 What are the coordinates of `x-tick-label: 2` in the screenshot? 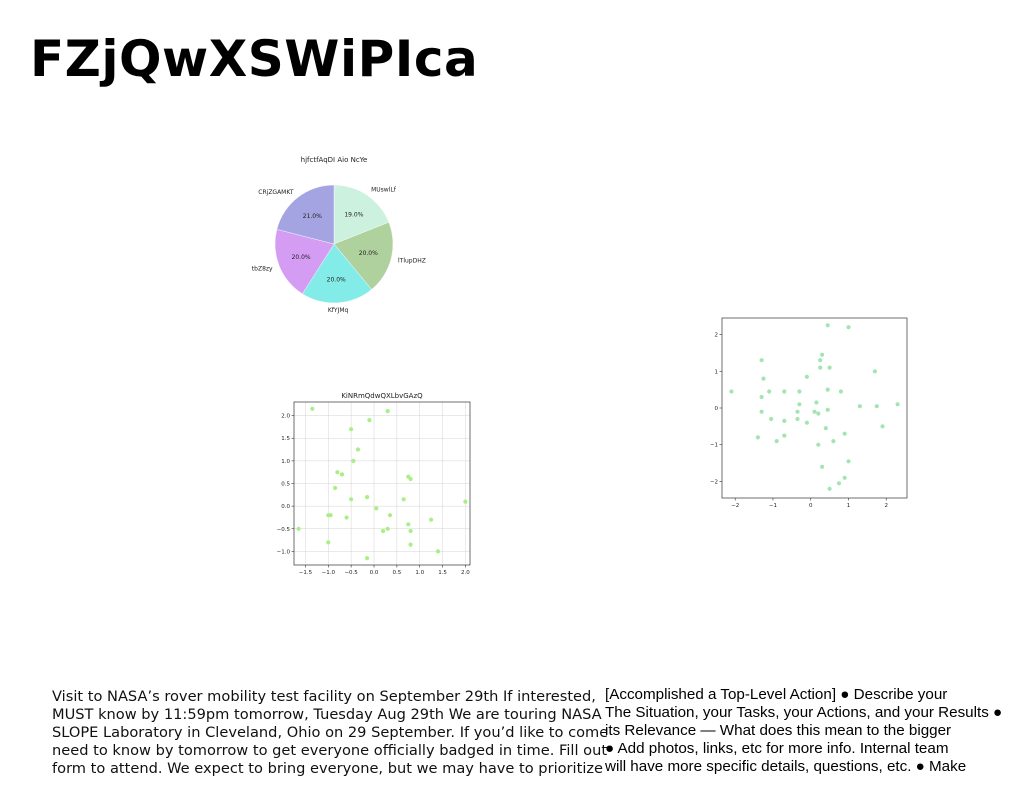 It's located at (886, 506).